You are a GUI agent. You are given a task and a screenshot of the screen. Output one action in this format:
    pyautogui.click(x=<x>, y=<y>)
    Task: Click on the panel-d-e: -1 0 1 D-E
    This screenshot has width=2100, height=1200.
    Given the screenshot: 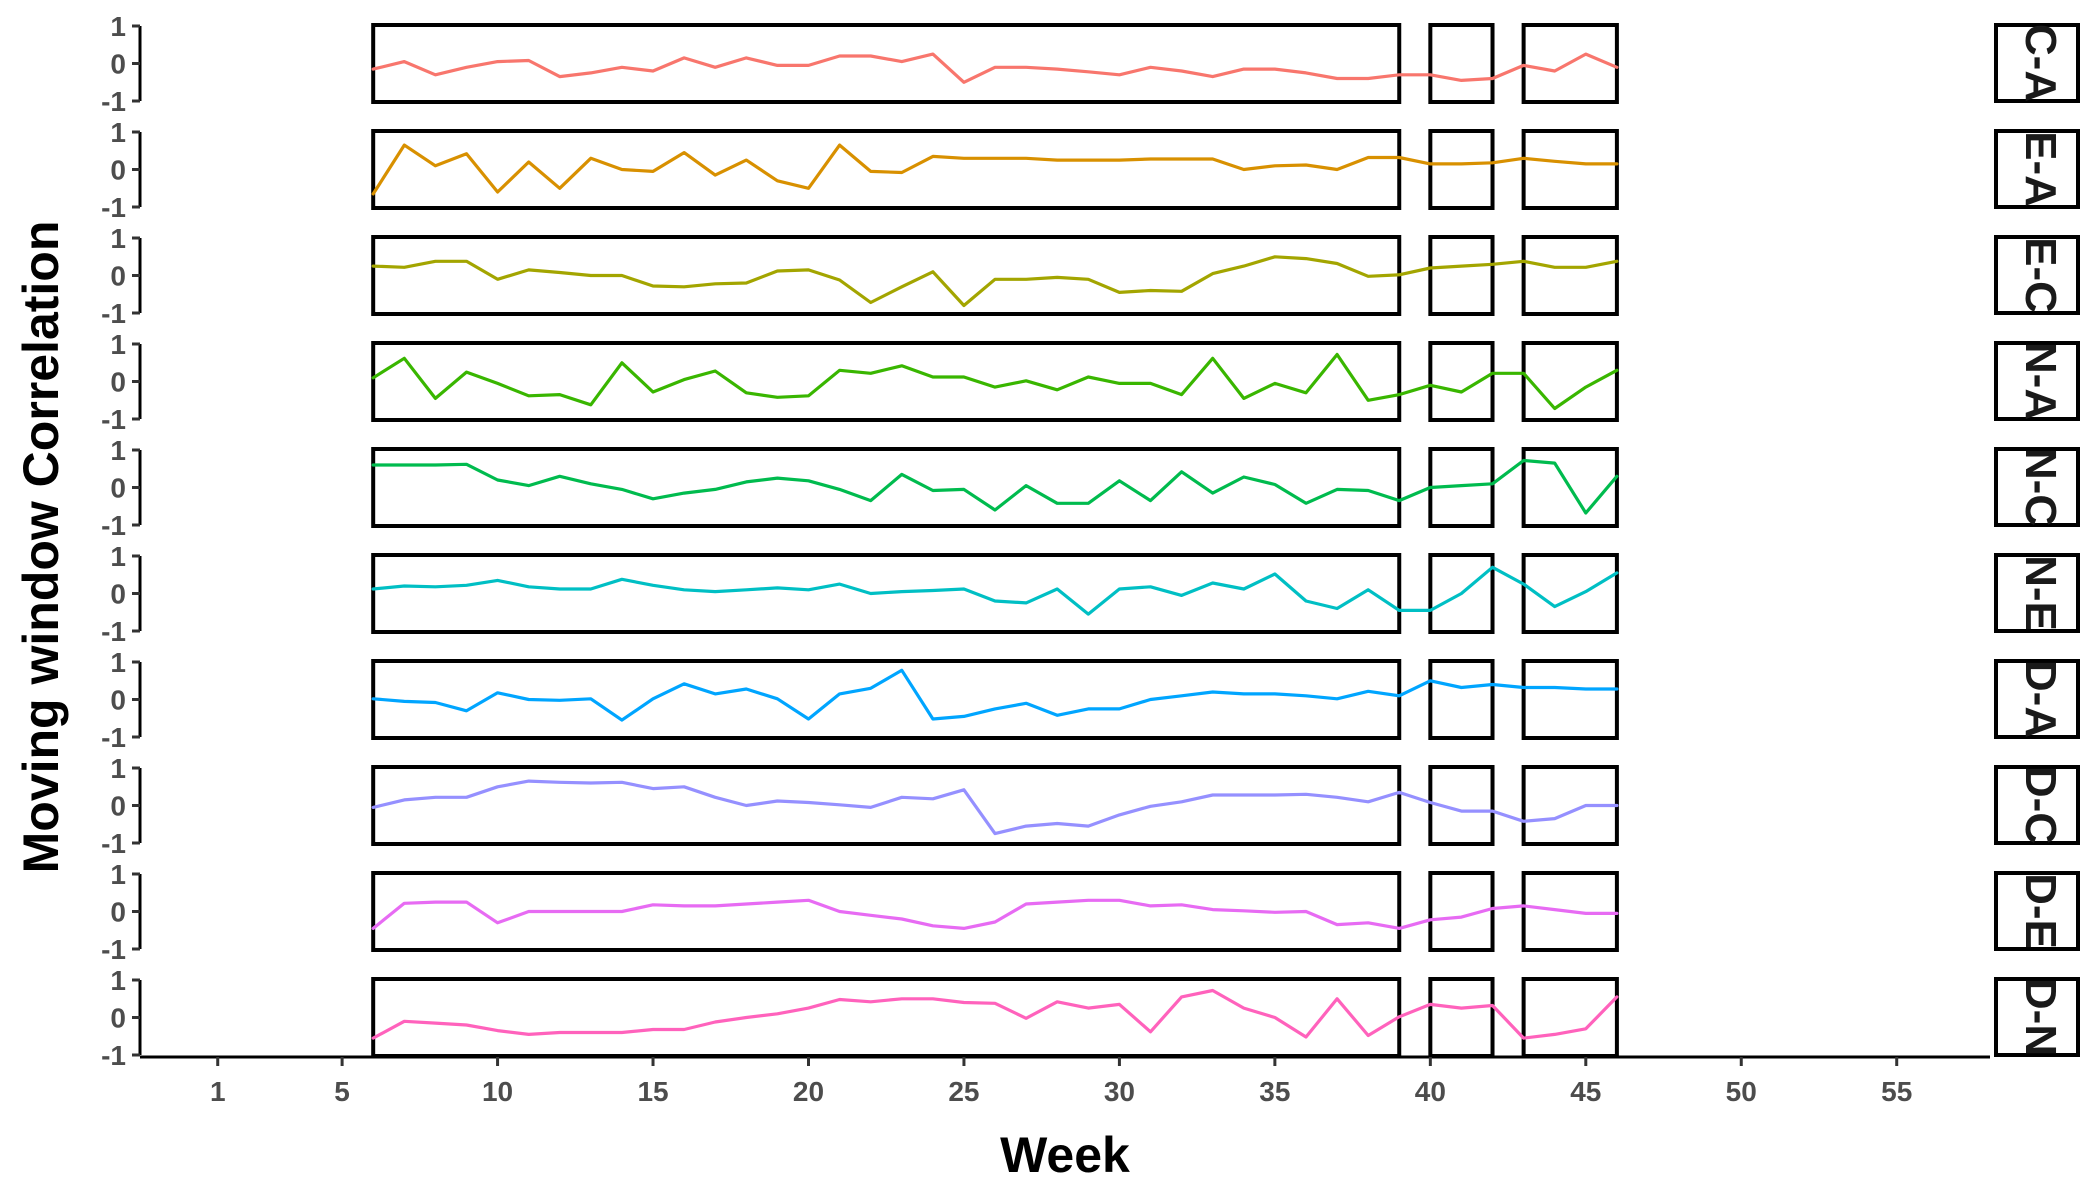 What is the action you would take?
    pyautogui.click(x=1090, y=912)
    